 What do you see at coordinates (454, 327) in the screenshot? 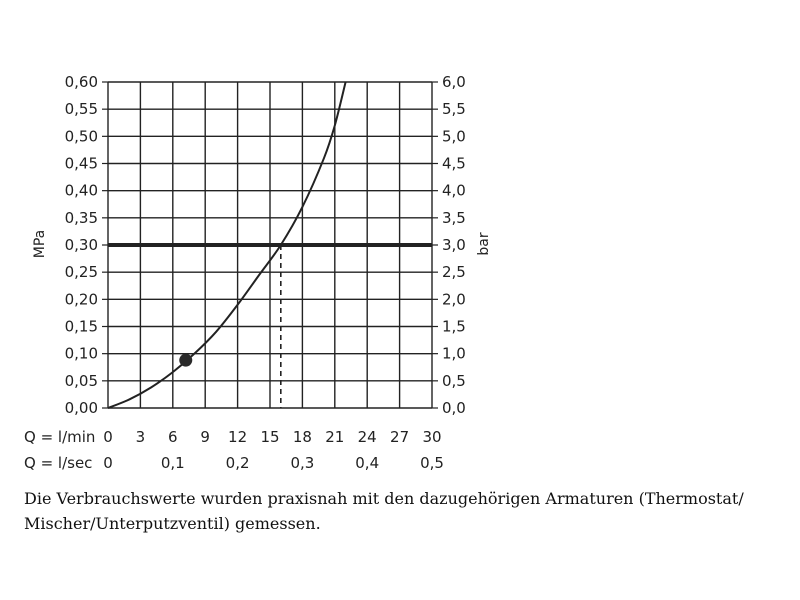
I see `y-right-tick-label: 1,5` at bounding box center [454, 327].